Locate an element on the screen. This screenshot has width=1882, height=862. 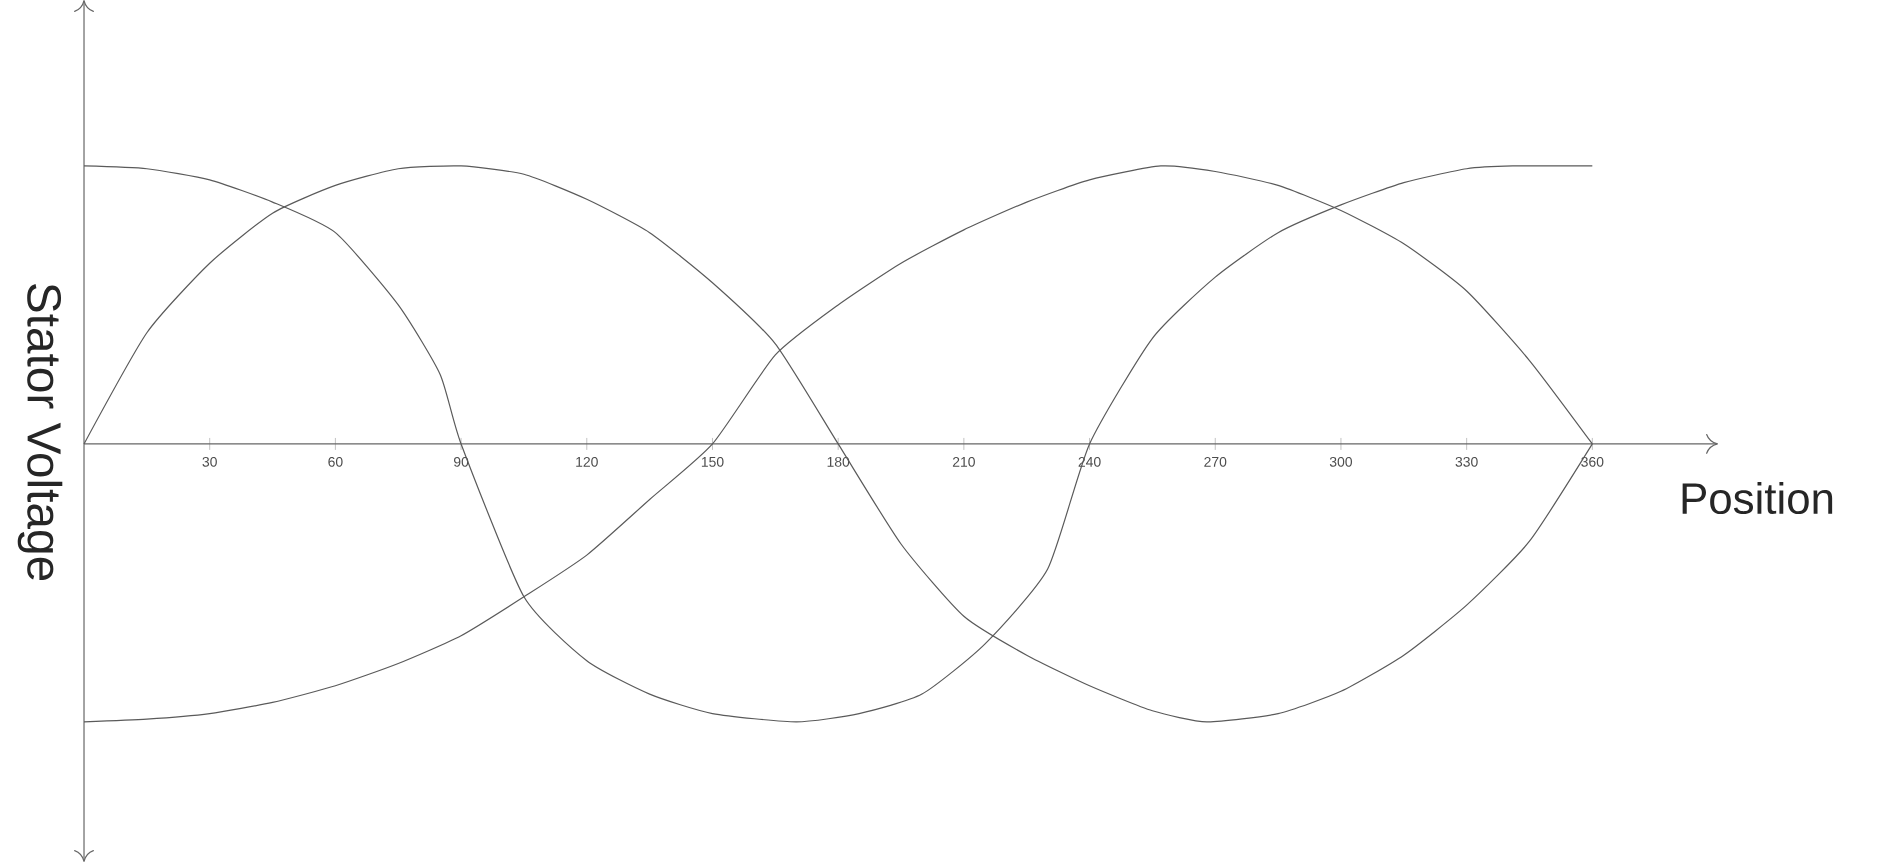
y-axis-title: Stator Voltage is located at coordinates (40, 432).